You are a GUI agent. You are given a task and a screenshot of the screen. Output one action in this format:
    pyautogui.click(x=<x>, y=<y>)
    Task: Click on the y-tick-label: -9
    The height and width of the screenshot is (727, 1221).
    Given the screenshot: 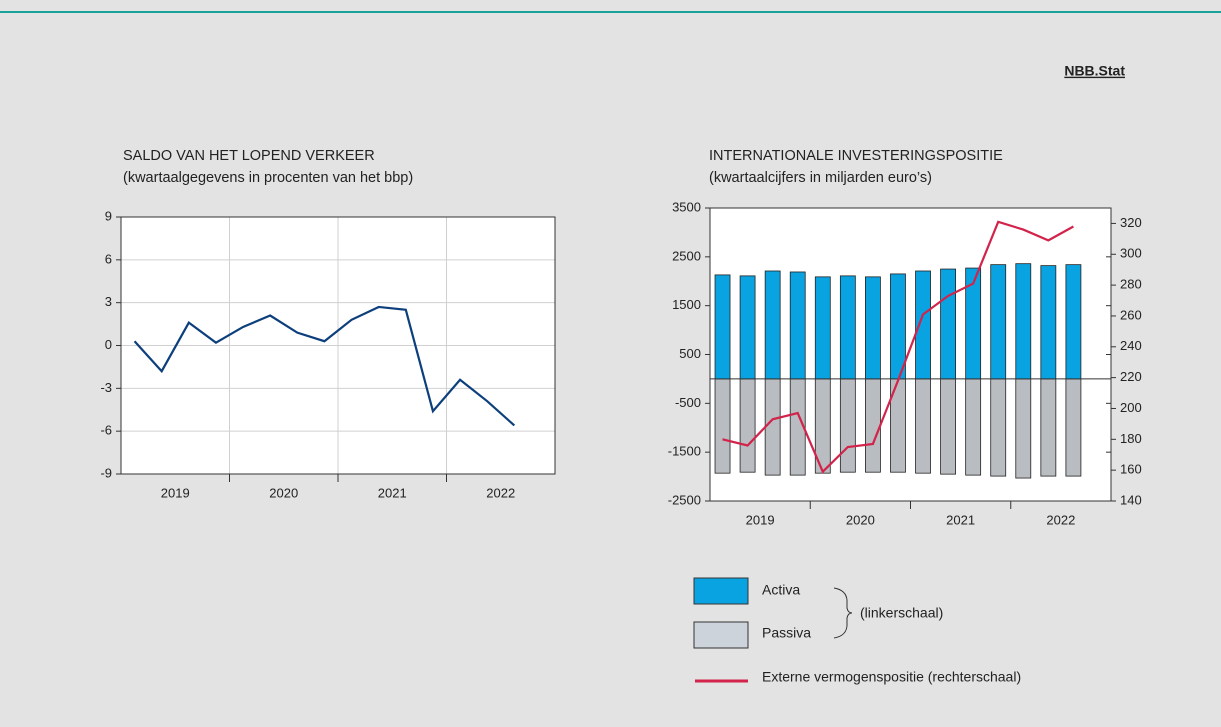 What is the action you would take?
    pyautogui.click(x=106, y=472)
    